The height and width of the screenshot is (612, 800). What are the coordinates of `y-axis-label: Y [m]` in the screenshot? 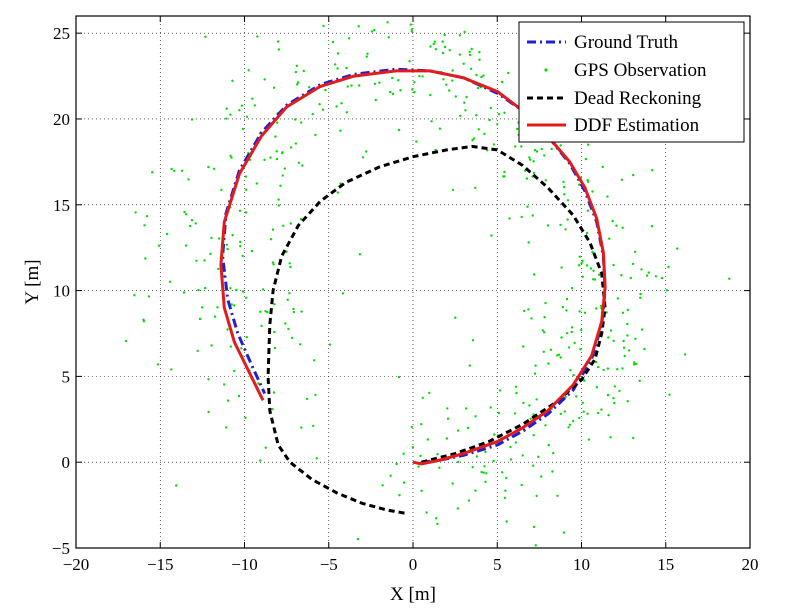 It's located at (32, 281).